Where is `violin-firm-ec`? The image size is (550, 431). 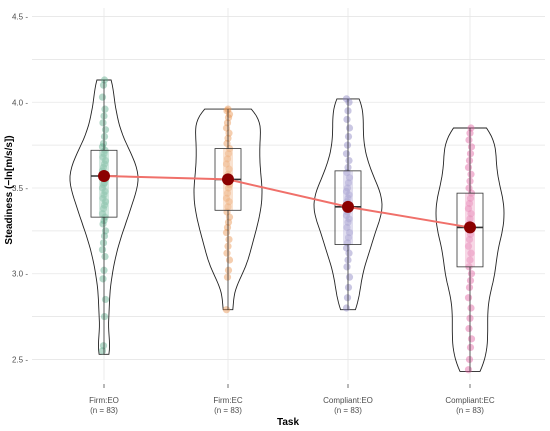
violin-firm-ec is located at coordinates (228, 209).